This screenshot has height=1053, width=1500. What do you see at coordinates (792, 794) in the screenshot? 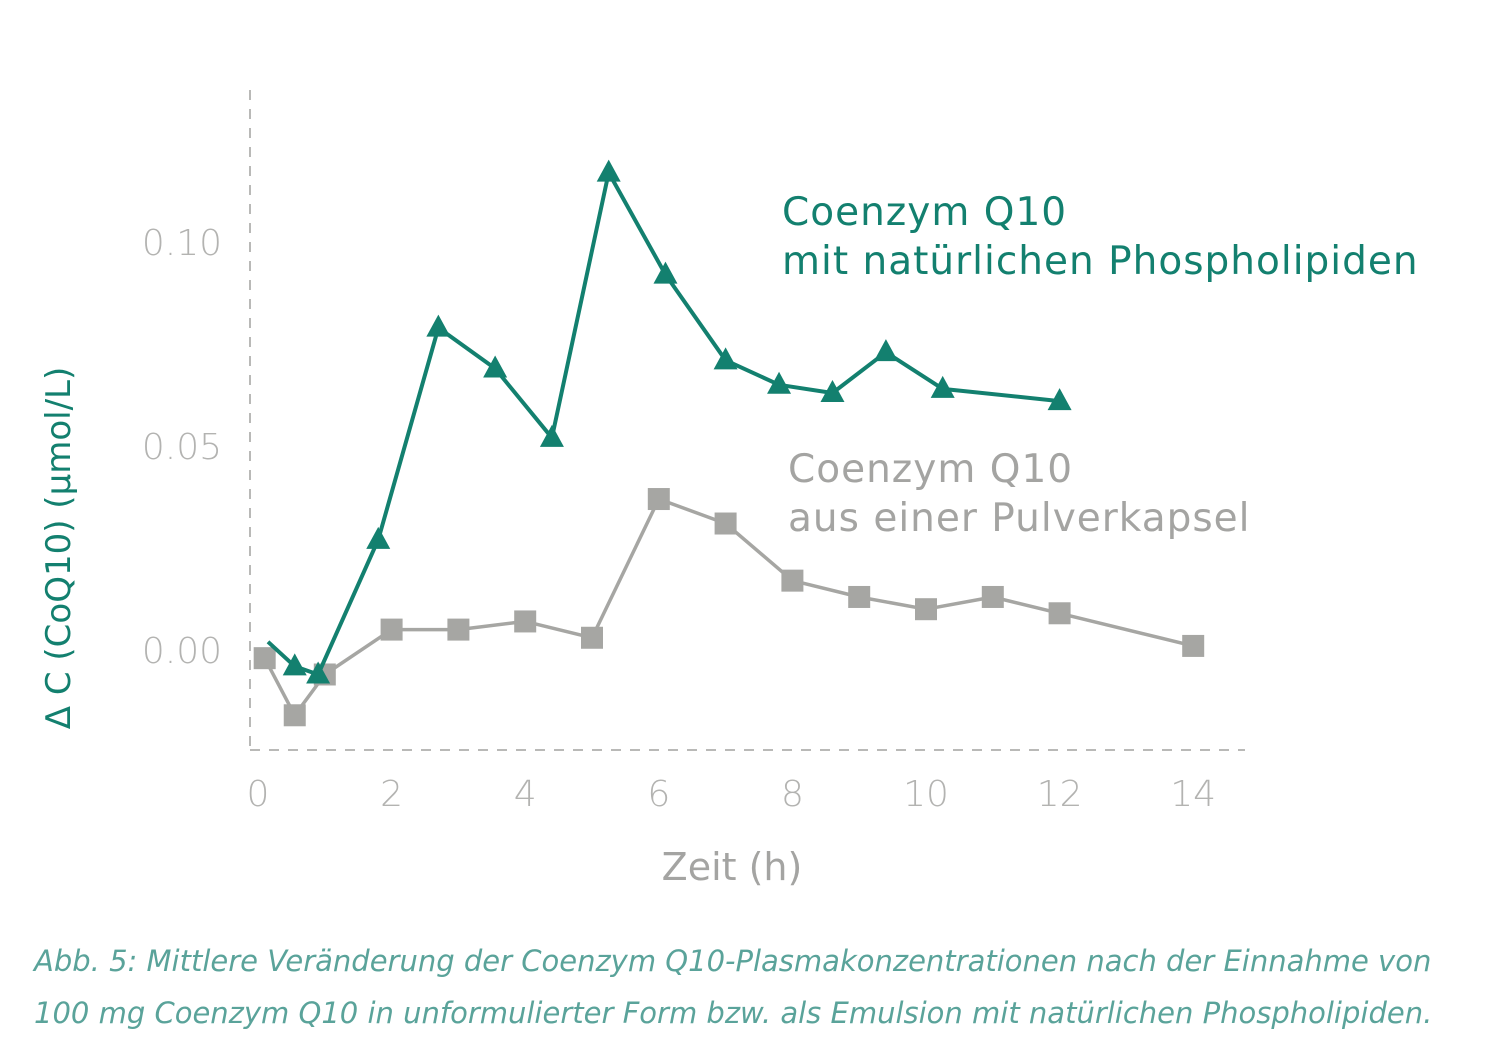
I see `x-tick-label: 8` at bounding box center [792, 794].